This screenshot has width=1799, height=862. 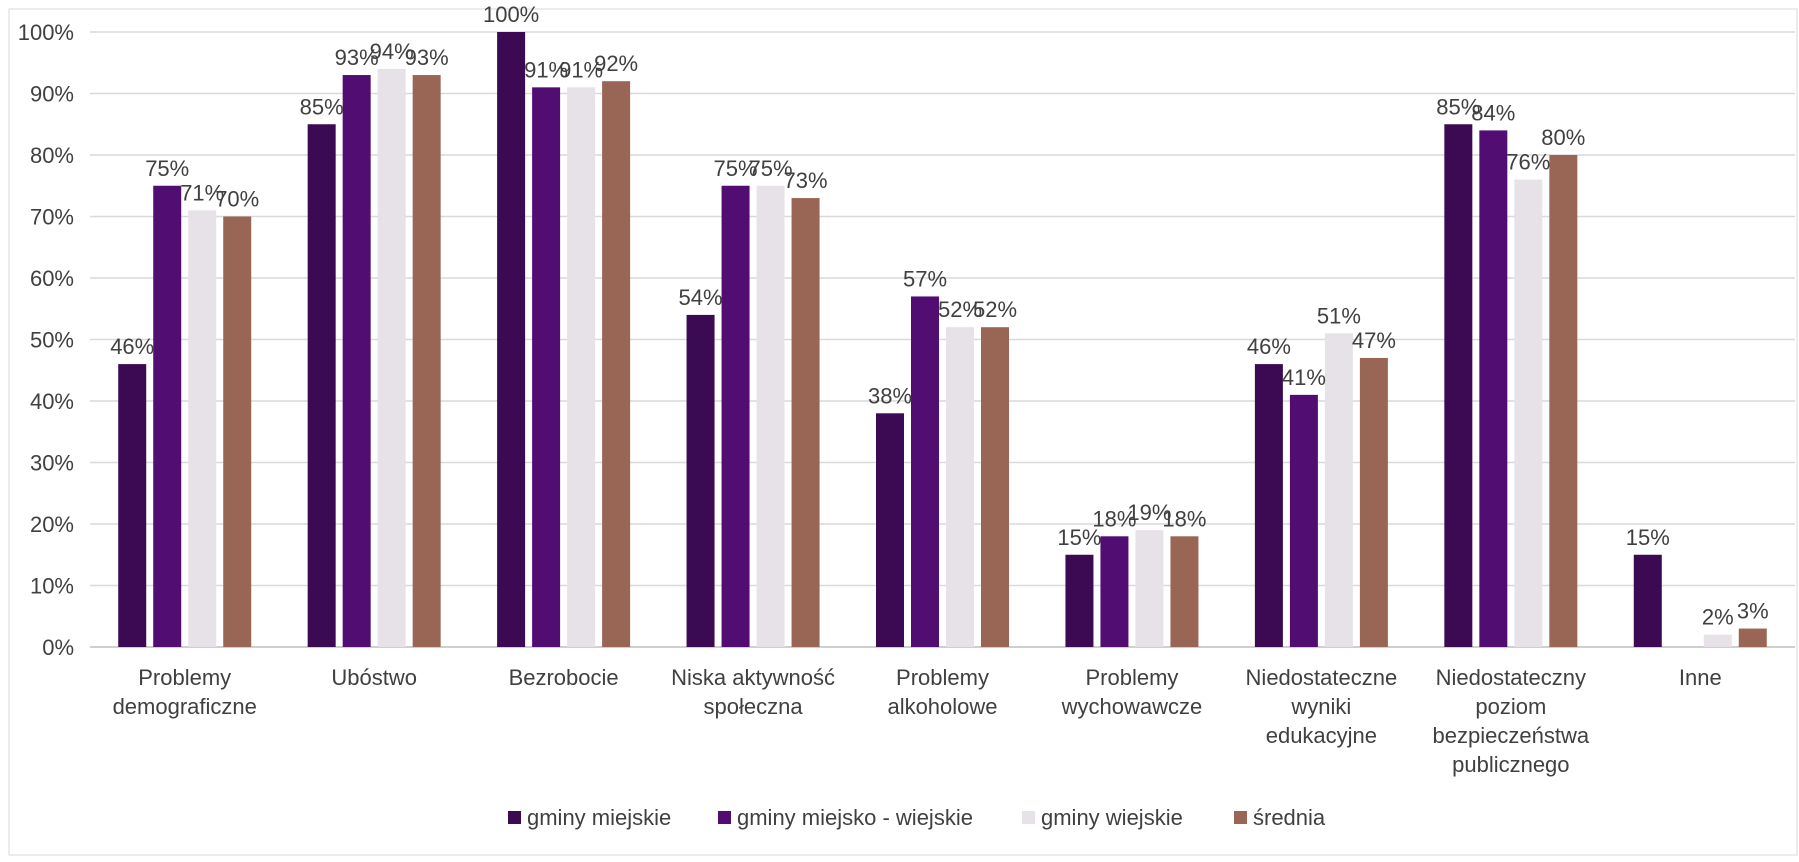 I want to click on legend-label: gminy miejsko - wiejskie, so click(x=855, y=817).